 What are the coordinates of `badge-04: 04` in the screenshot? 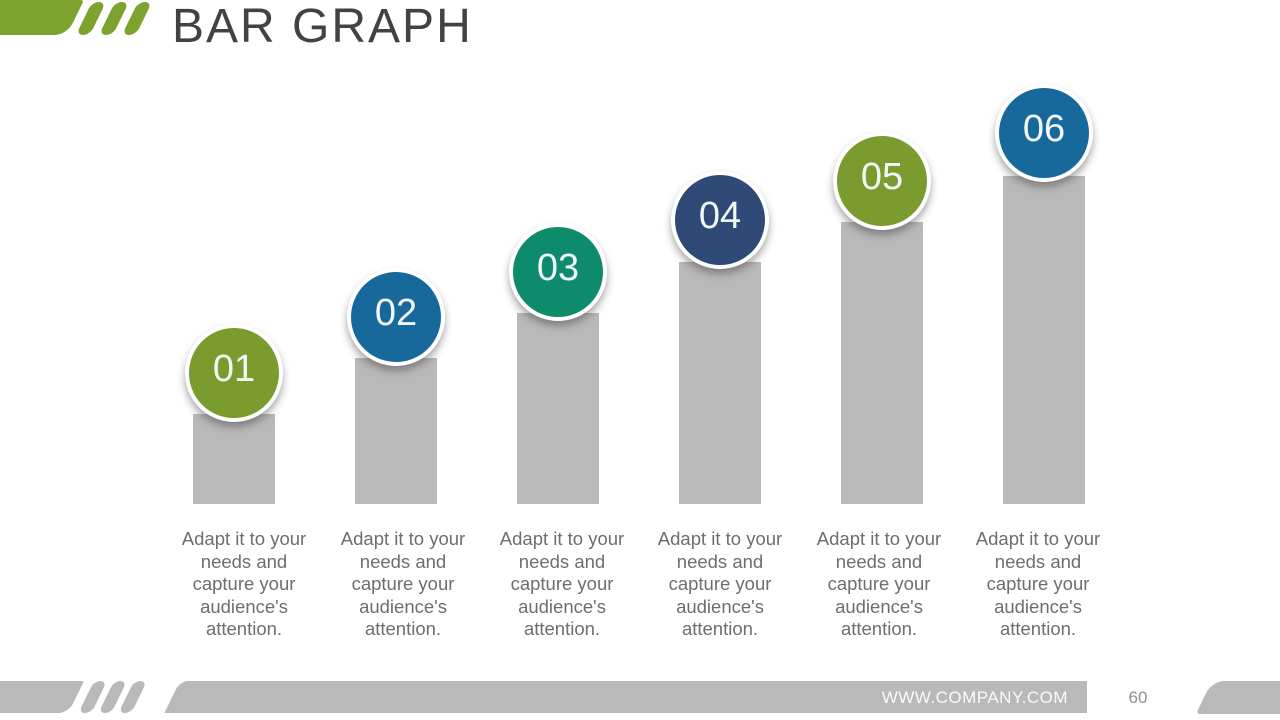 It's located at (720, 220).